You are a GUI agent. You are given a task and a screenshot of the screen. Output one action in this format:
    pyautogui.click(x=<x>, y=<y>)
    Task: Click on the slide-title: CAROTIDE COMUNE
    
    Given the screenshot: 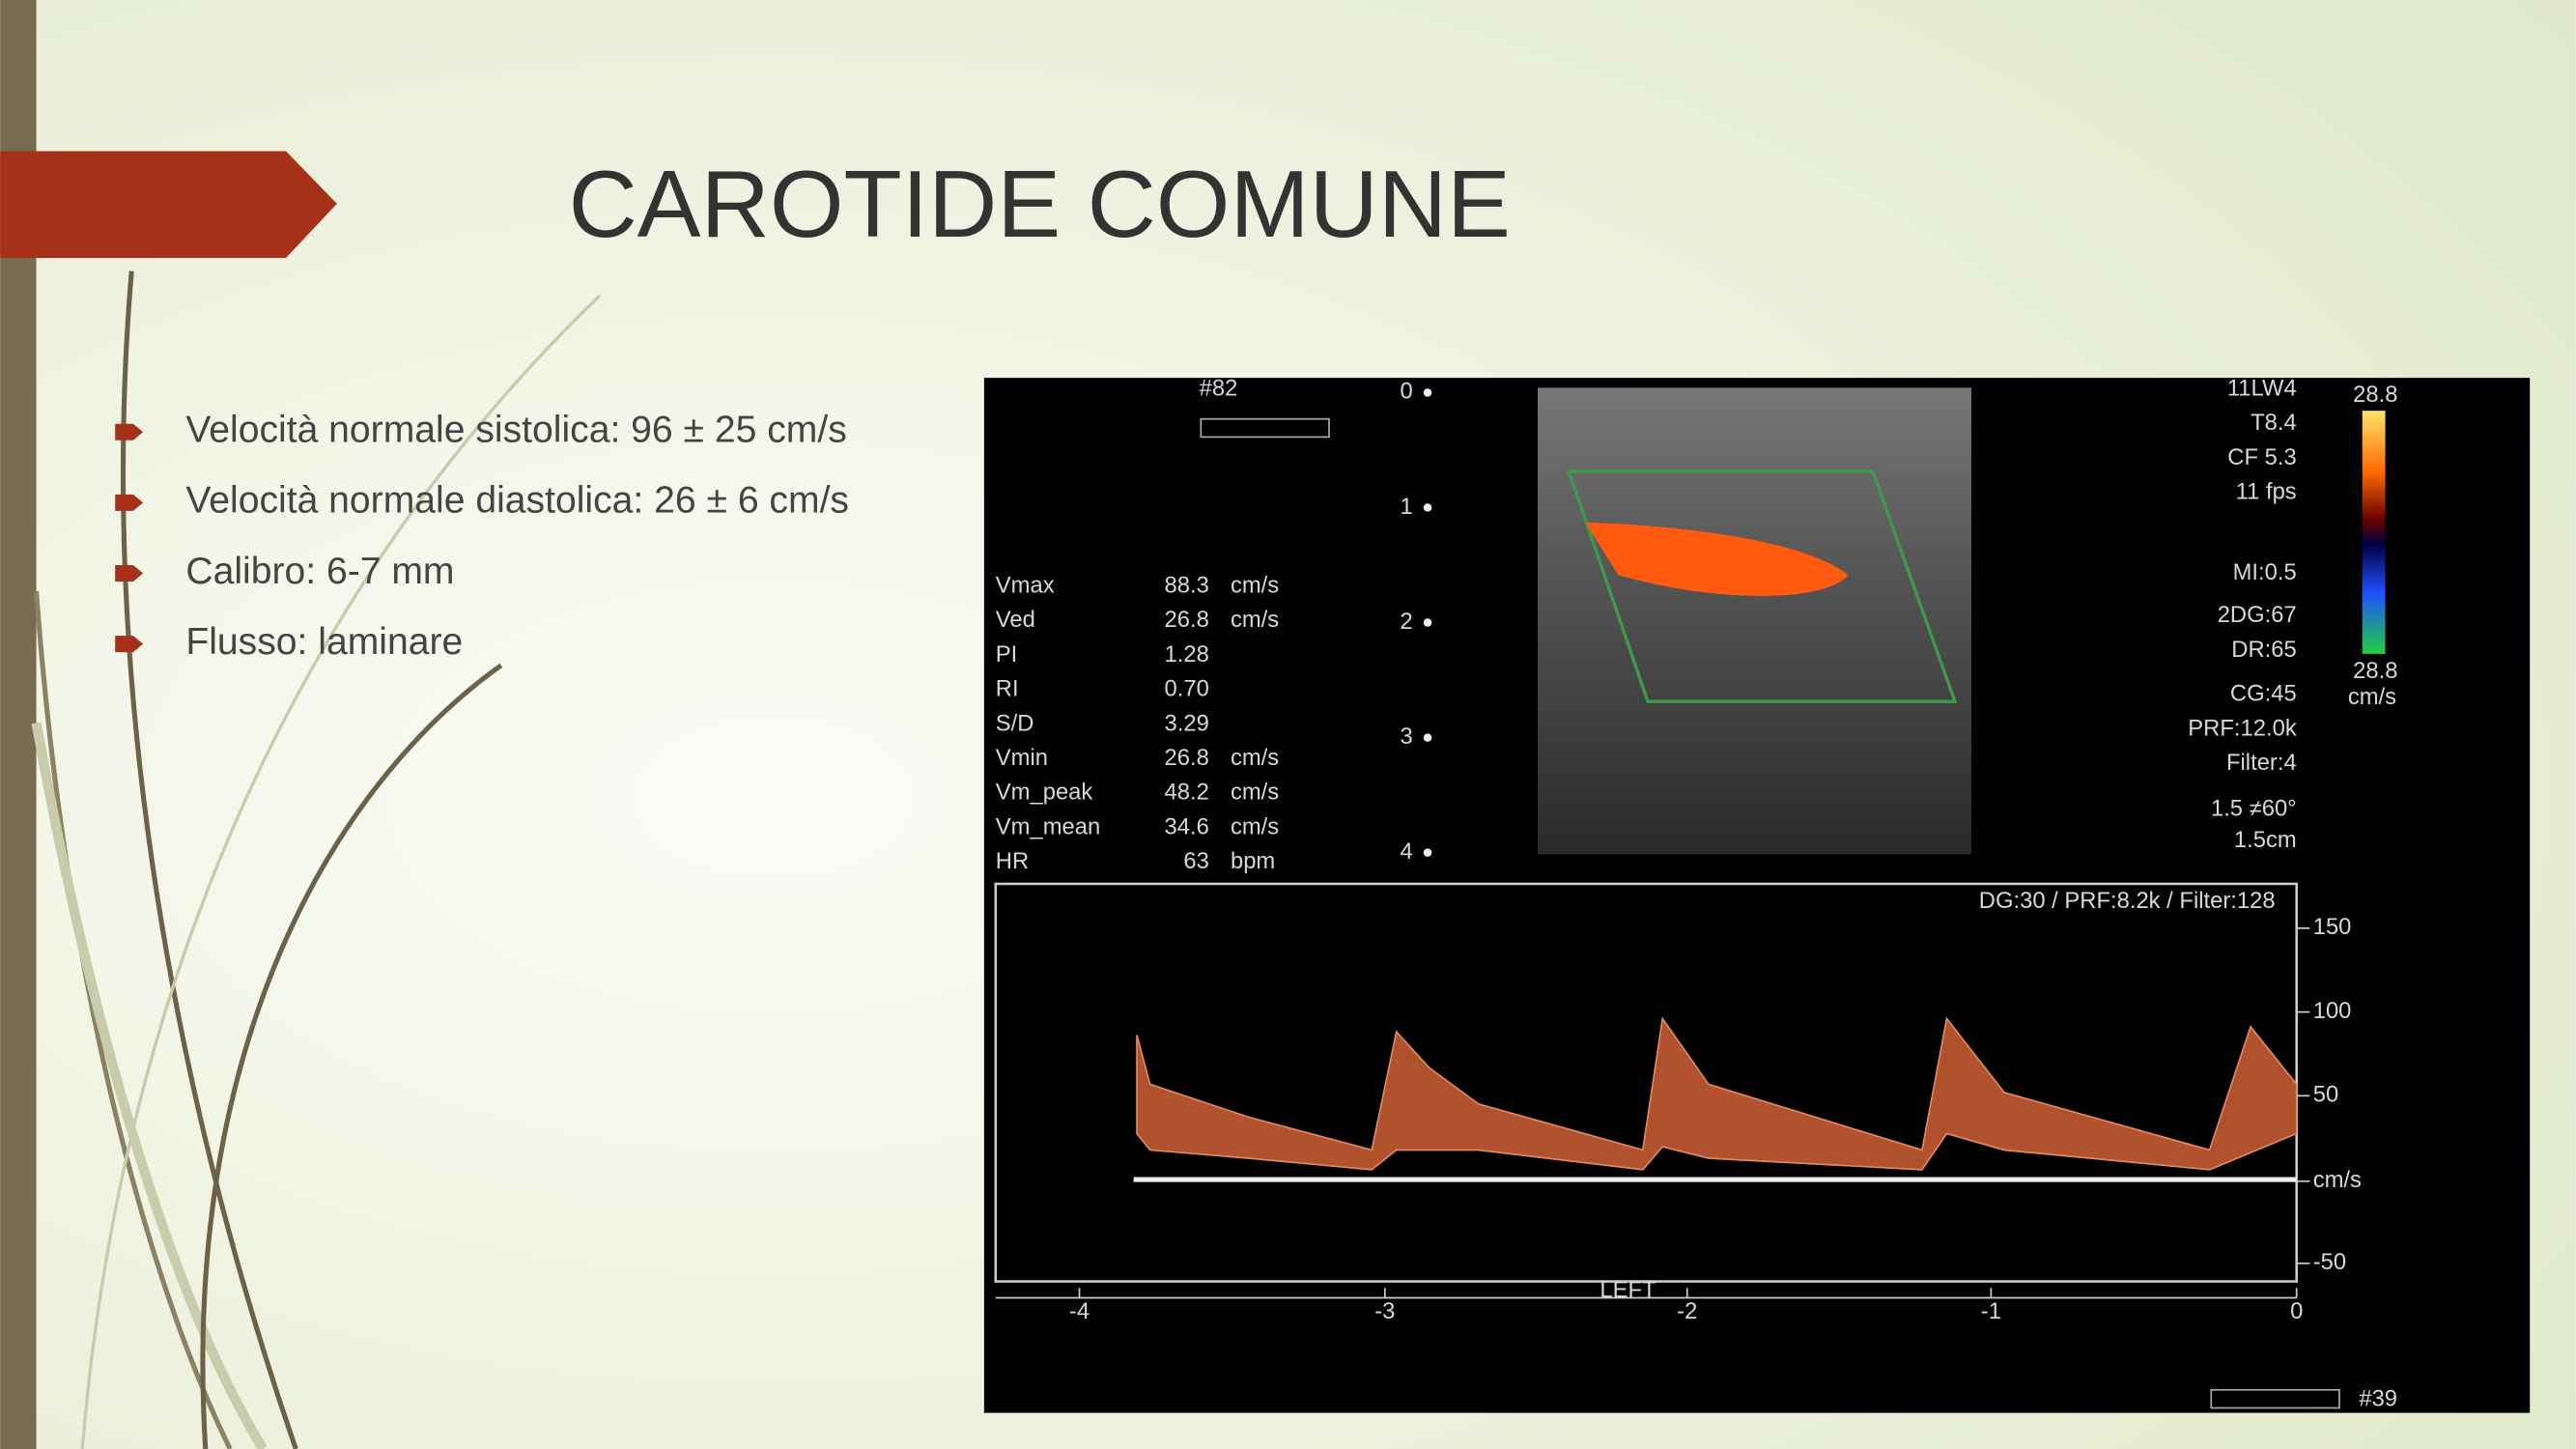 What is the action you would take?
    pyautogui.click(x=1040, y=204)
    